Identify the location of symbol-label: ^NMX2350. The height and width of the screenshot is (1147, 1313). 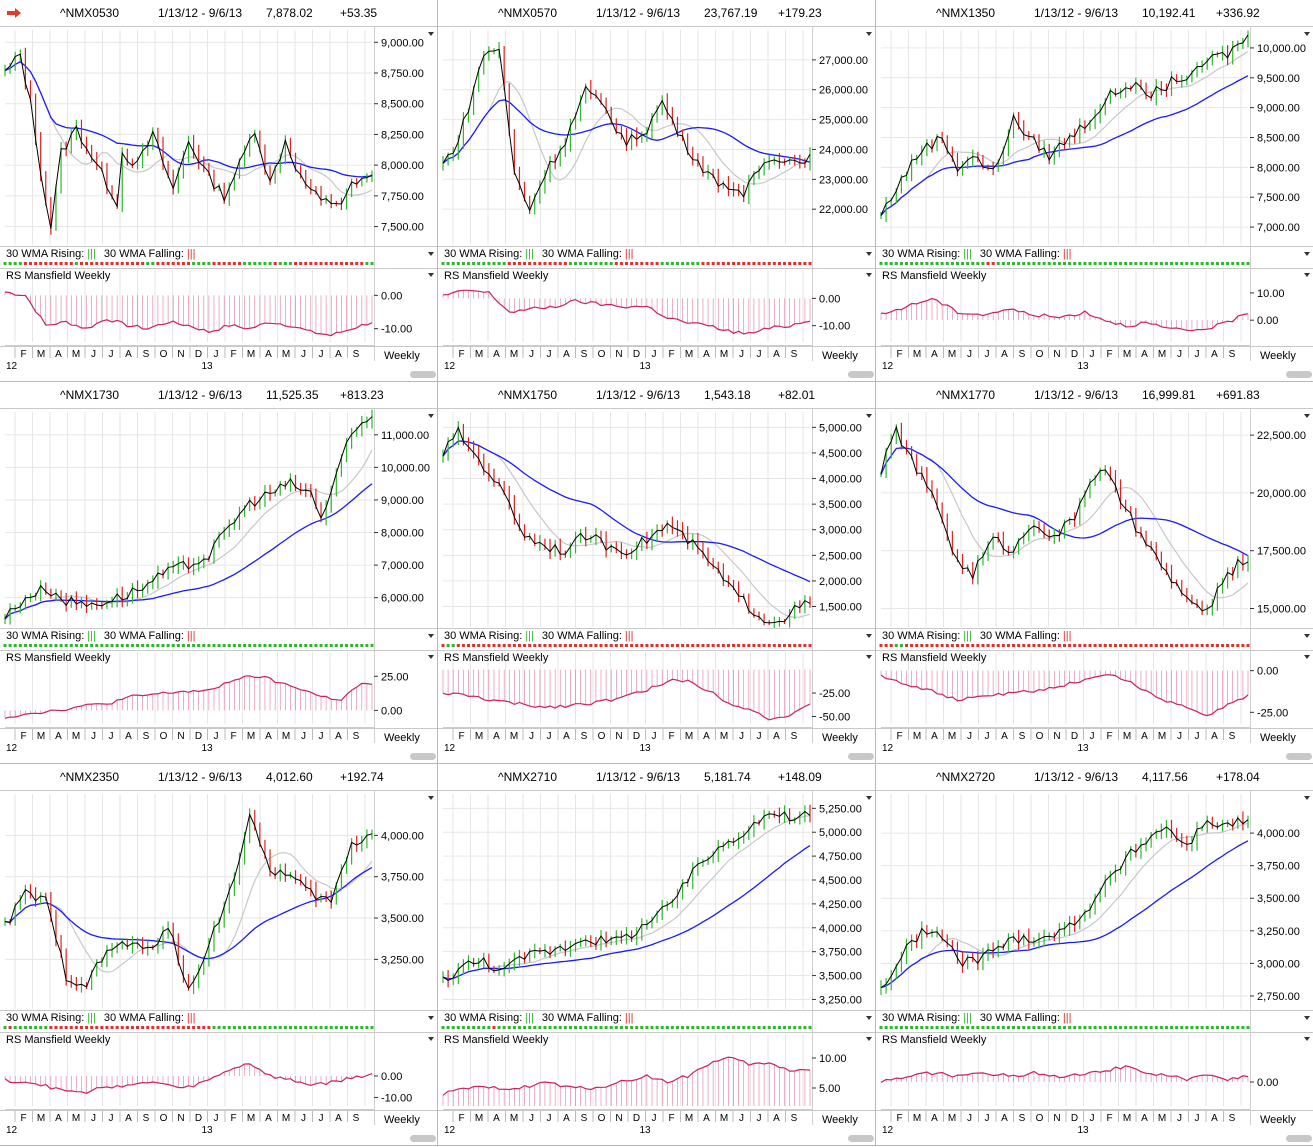
(89, 777).